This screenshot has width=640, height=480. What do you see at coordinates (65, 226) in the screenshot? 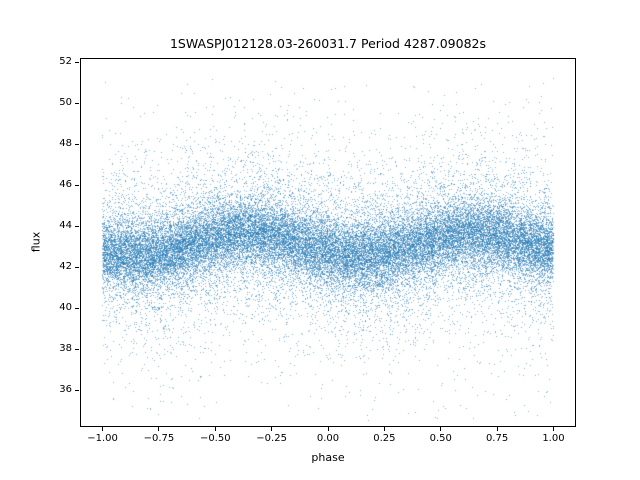
I see `y-tick-label: 44` at bounding box center [65, 226].